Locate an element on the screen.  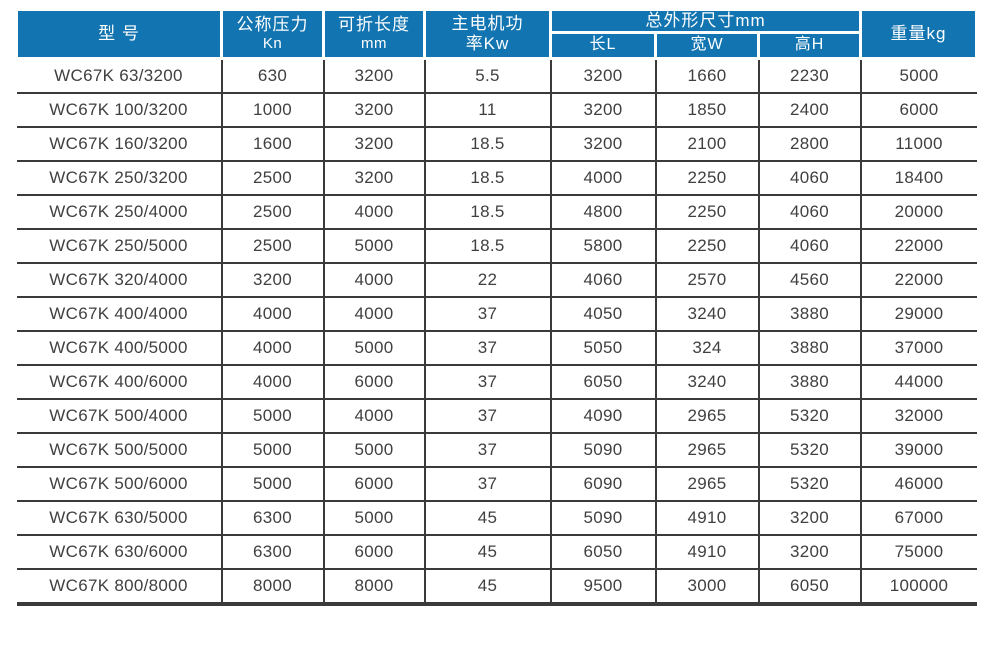
table-row: WC67K 400/5000 4000 5000 37 5050 324 3880 37000 is located at coordinates (496, 348).